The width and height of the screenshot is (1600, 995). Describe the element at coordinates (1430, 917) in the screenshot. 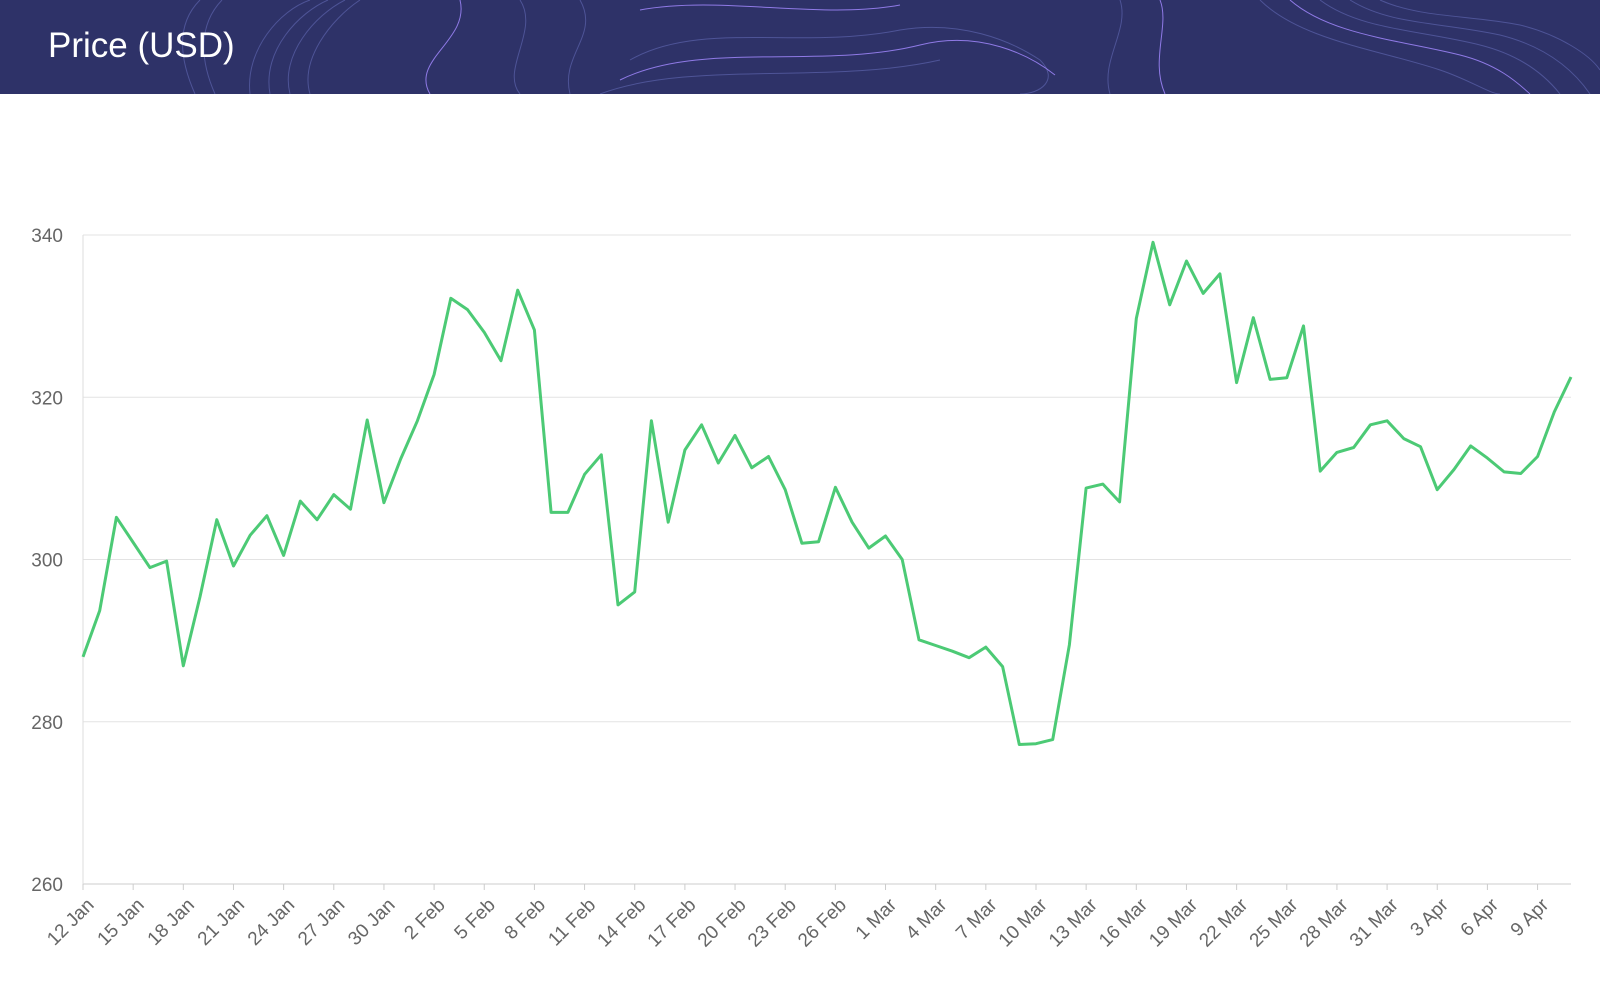

I see `x-tick-label: 3 Apr` at that location.